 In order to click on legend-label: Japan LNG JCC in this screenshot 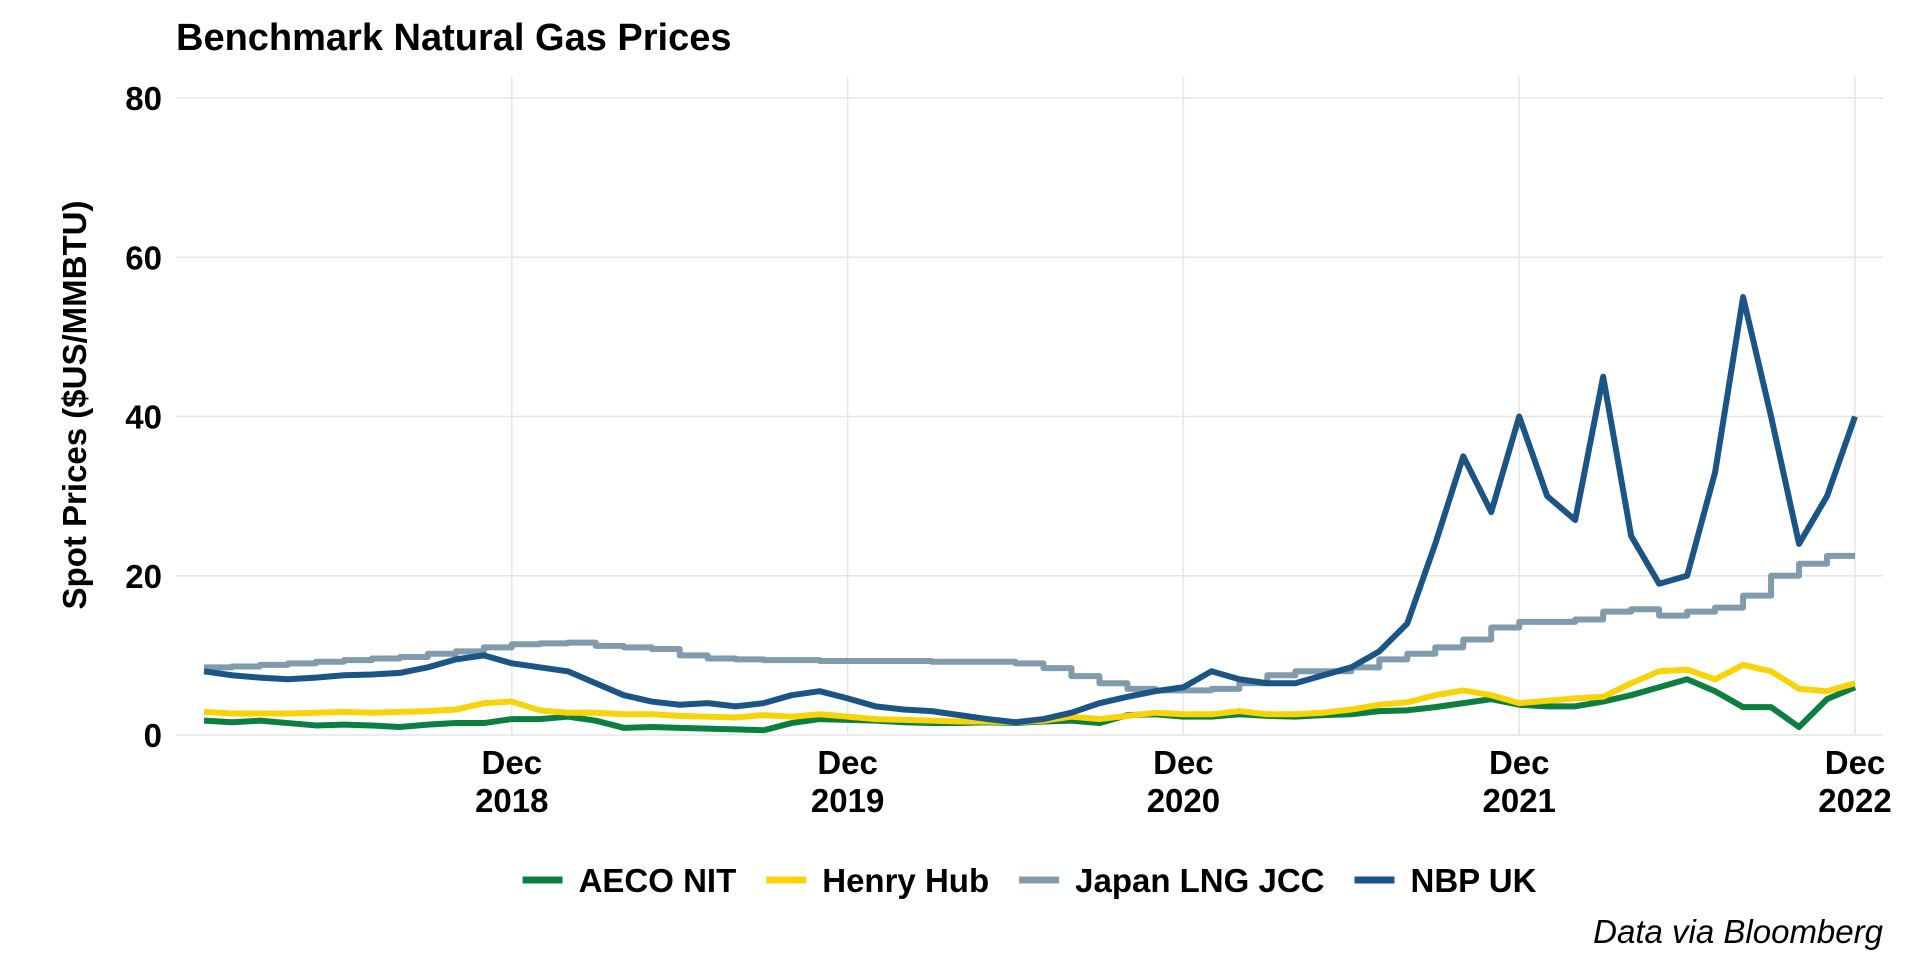, I will do `click(1199, 880)`.